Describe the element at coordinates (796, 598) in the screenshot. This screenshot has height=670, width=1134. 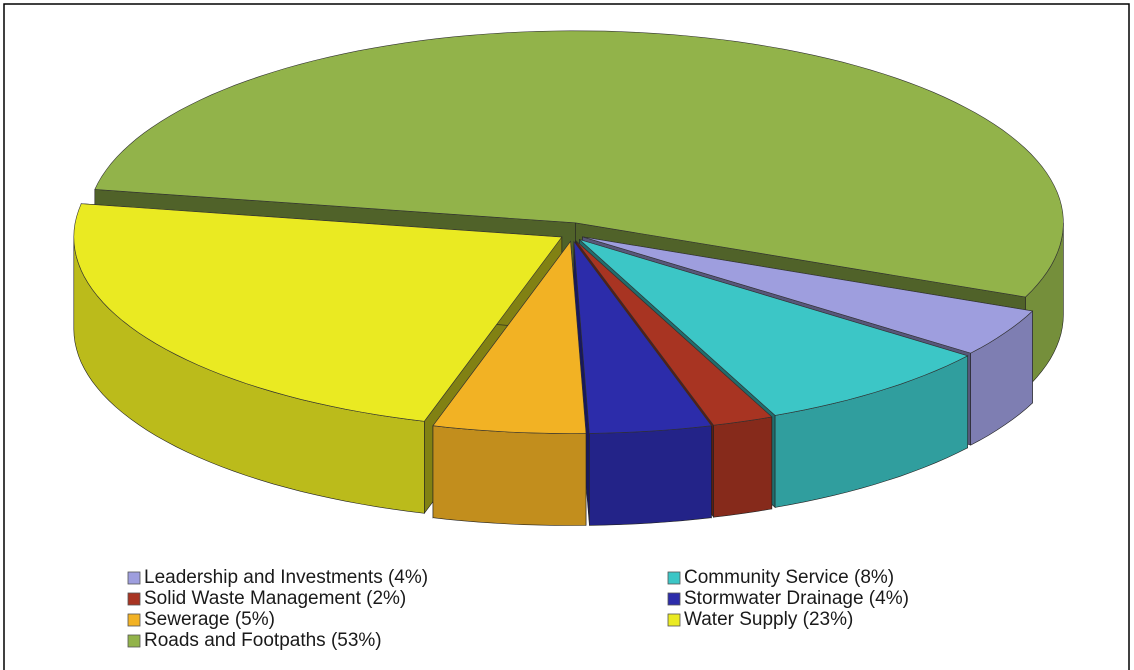
I see `legend-label: Stormwater Drainage (4%)` at that location.